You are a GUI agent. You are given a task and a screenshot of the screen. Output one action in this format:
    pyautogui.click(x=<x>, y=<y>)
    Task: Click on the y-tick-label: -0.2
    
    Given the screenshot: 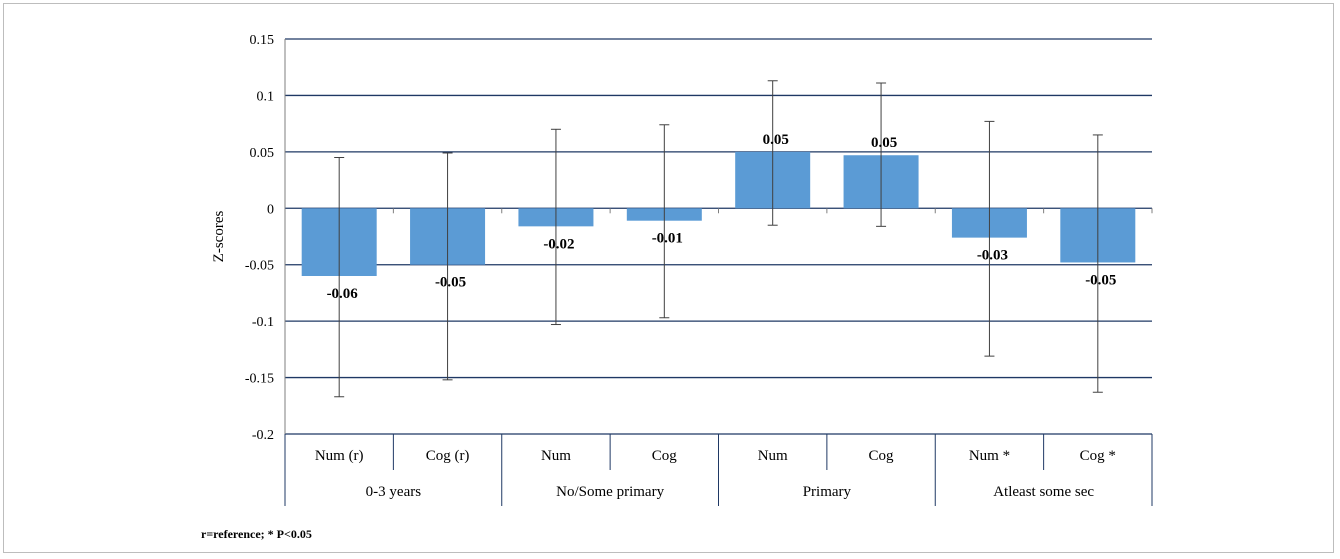 What is the action you would take?
    pyautogui.click(x=263, y=435)
    